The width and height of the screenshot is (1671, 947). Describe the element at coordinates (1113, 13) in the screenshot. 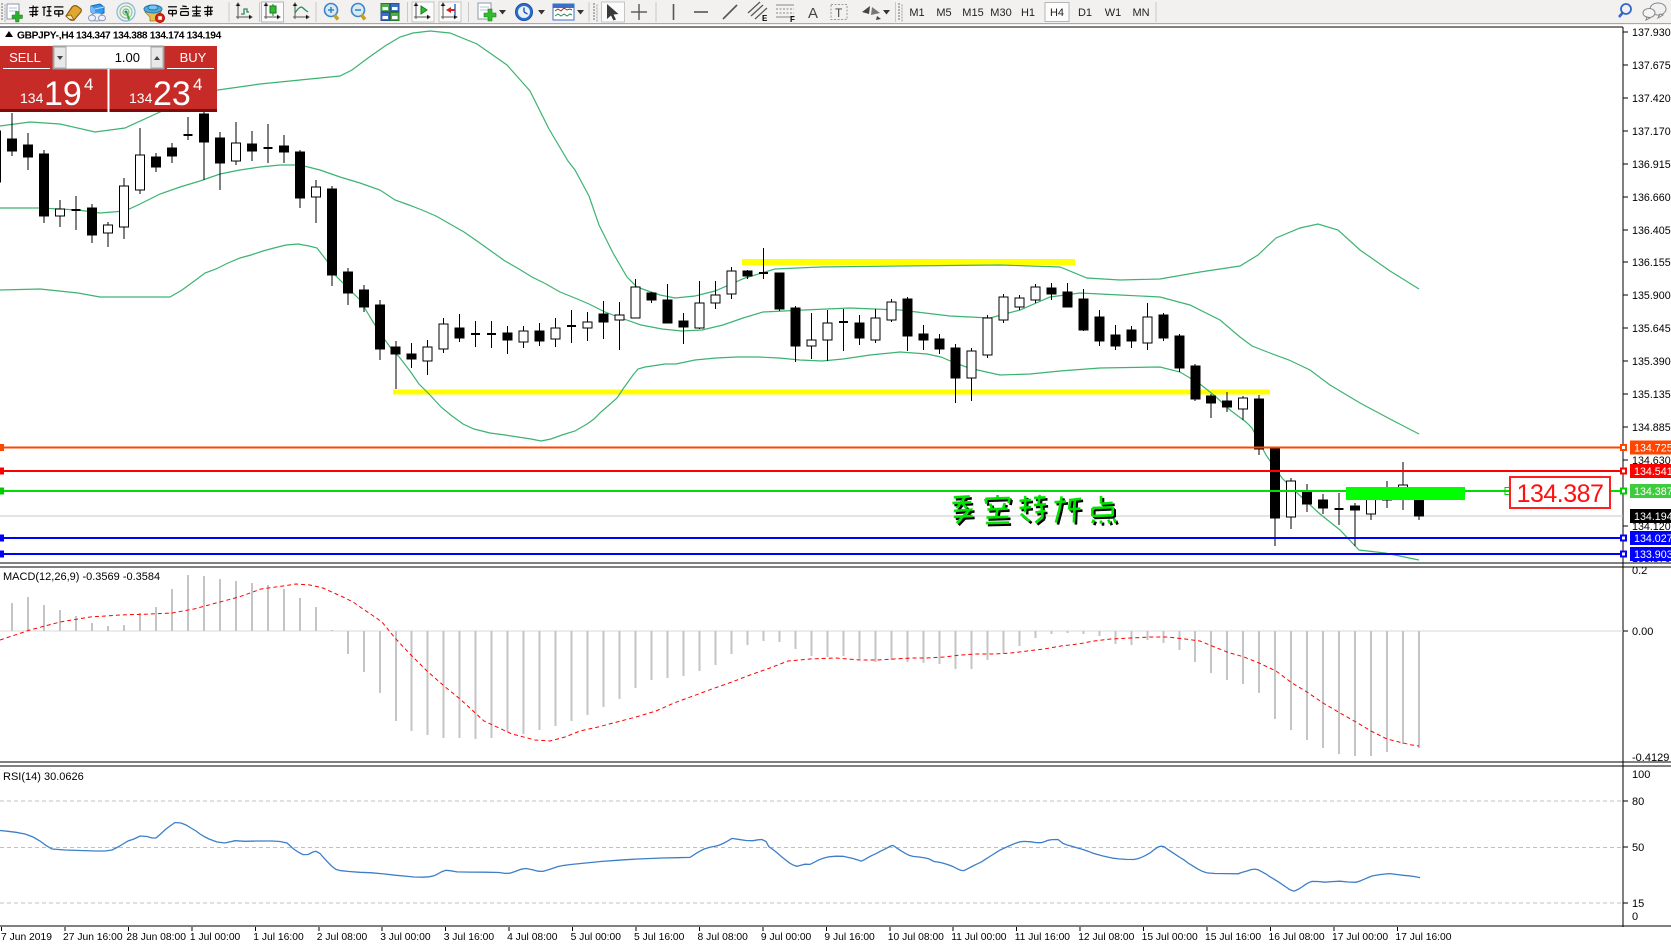

I see `svg-text: W1` at that location.